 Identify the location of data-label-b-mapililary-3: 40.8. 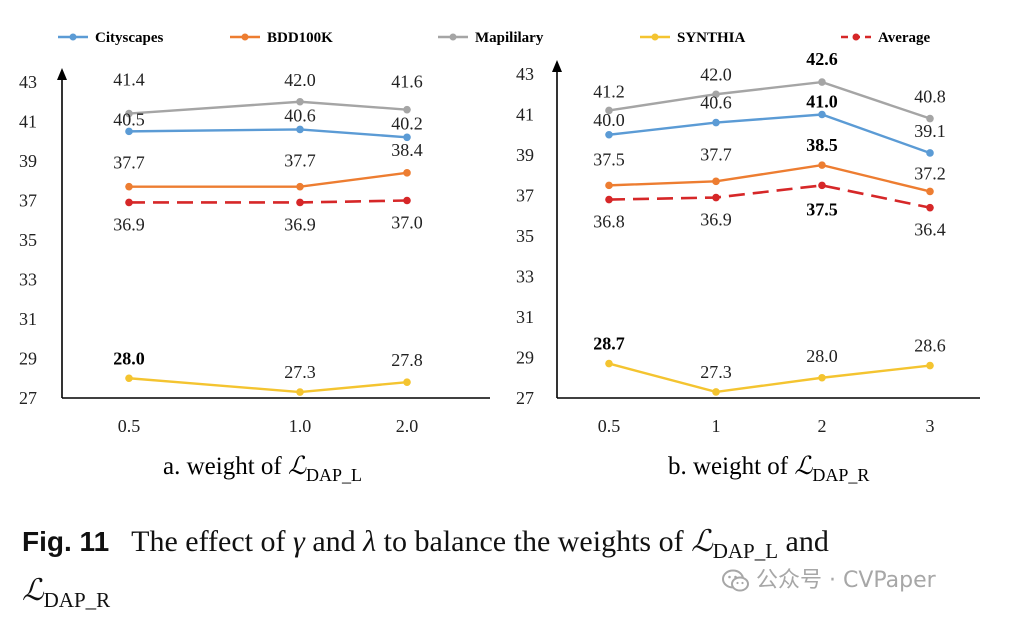
(930, 97).